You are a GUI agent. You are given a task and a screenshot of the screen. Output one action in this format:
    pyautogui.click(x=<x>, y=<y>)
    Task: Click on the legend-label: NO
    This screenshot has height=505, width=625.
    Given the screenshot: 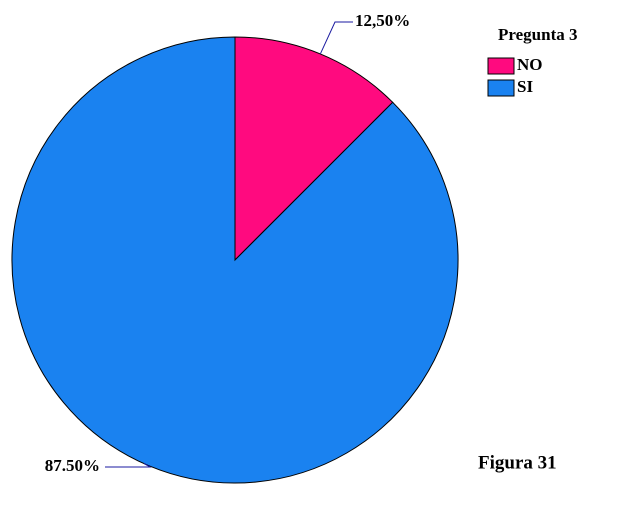 What is the action you would take?
    pyautogui.click(x=530, y=64)
    